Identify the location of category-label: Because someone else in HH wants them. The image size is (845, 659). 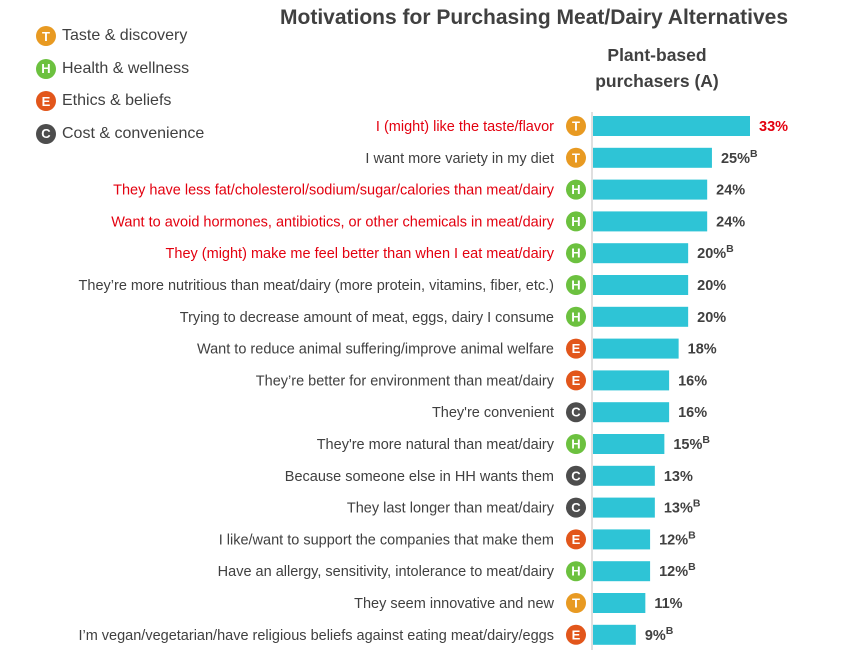
(419, 477).